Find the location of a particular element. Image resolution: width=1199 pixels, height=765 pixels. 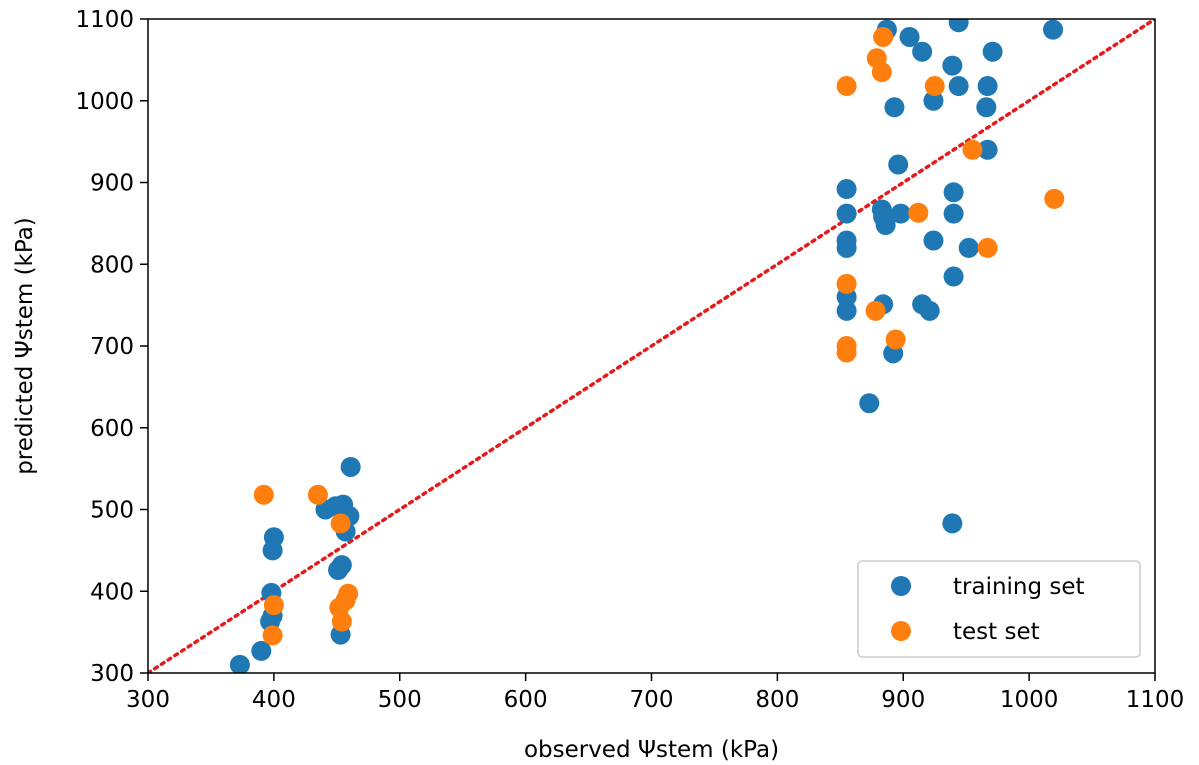

y-tick-label: 900 is located at coordinates (112, 184).